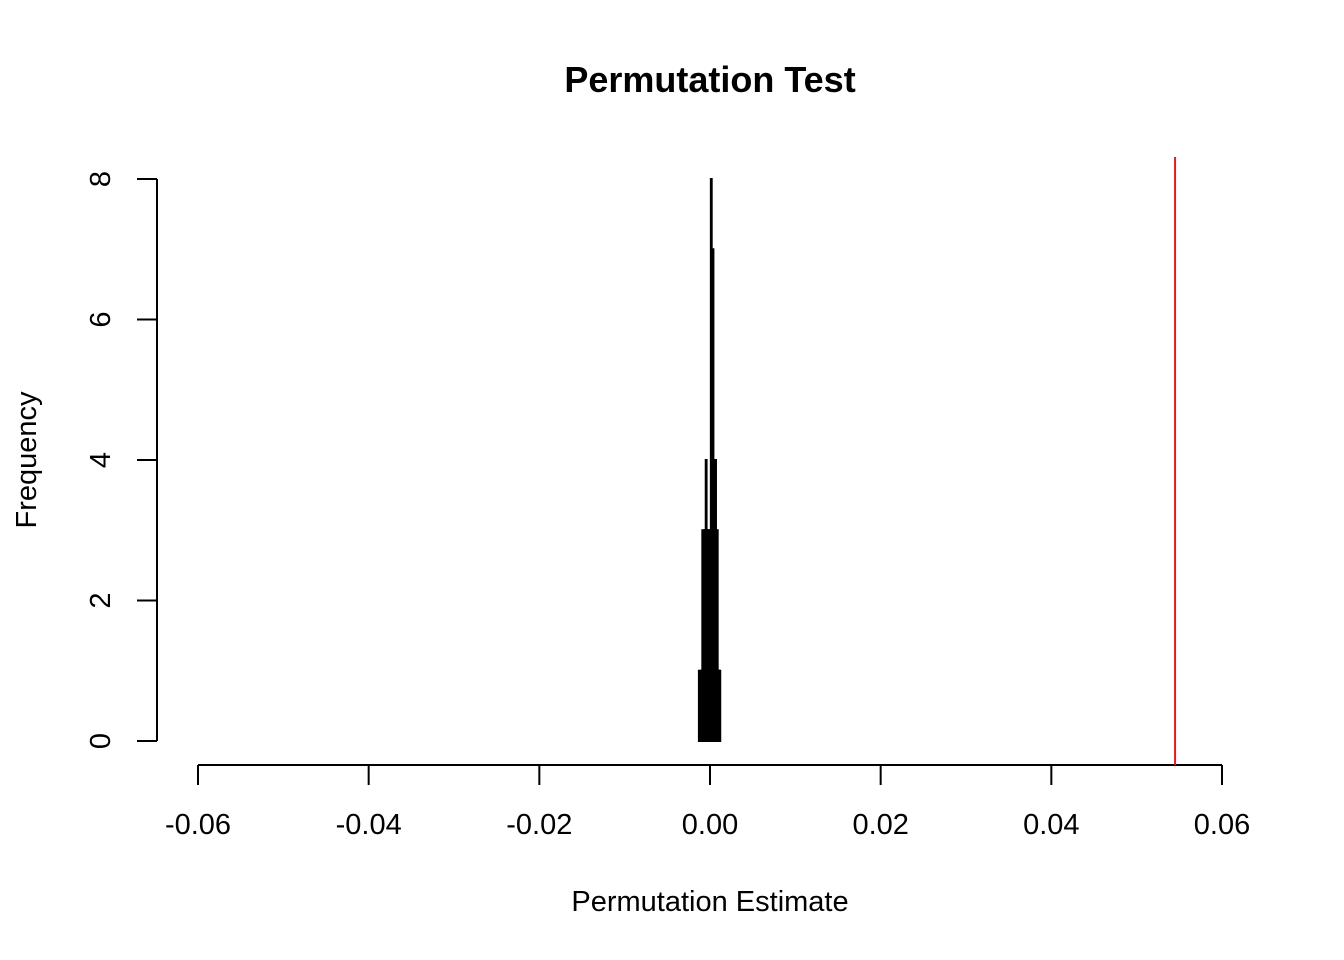 This screenshot has height=960, width=1344. What do you see at coordinates (101, 741) in the screenshot?
I see `y-tick-label: 0` at bounding box center [101, 741].